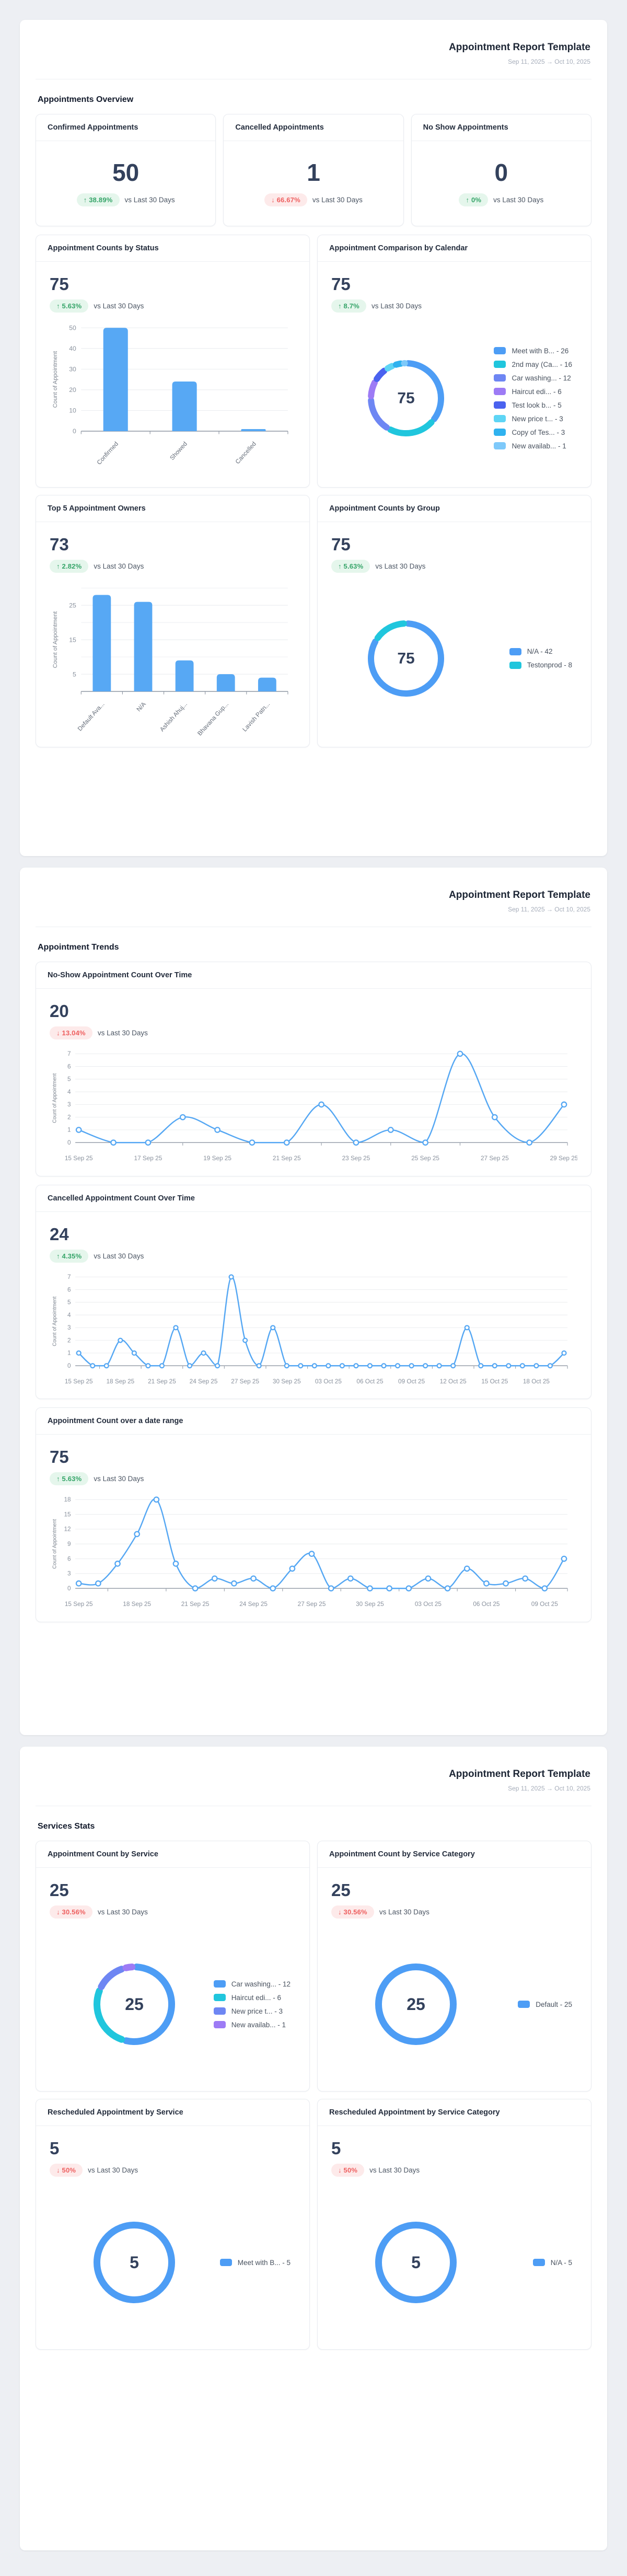 The image size is (627, 2576). I want to click on svg-text: 20, so click(72, 390).